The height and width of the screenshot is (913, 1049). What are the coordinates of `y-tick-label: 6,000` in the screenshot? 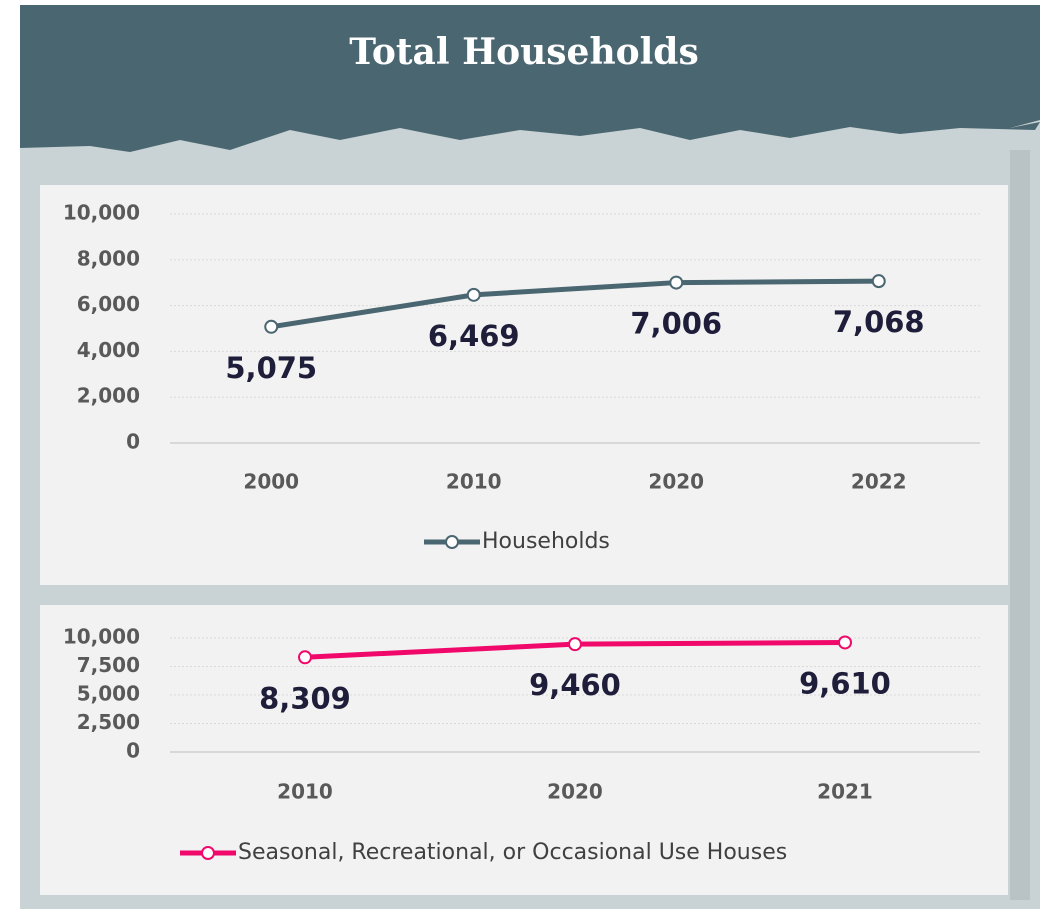 It's located at (108, 304).